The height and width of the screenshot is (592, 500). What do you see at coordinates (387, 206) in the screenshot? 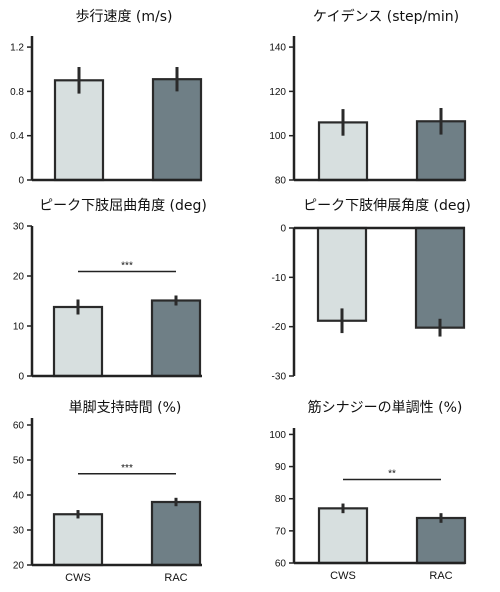
I see `chart-title: ピーク下肢伸展角度 (deg)` at bounding box center [387, 206].